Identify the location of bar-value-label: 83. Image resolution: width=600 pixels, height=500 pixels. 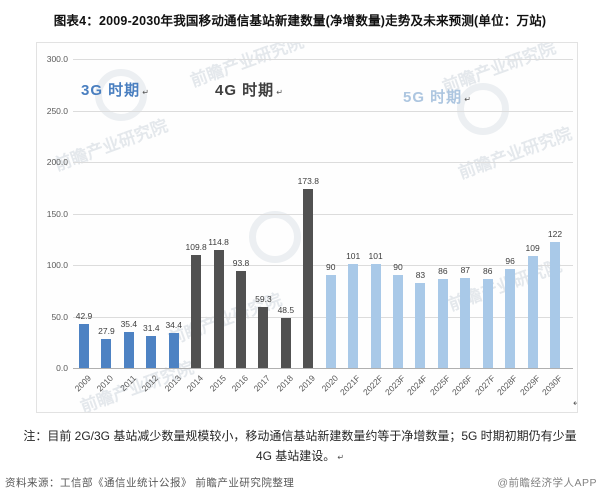
(420, 275).